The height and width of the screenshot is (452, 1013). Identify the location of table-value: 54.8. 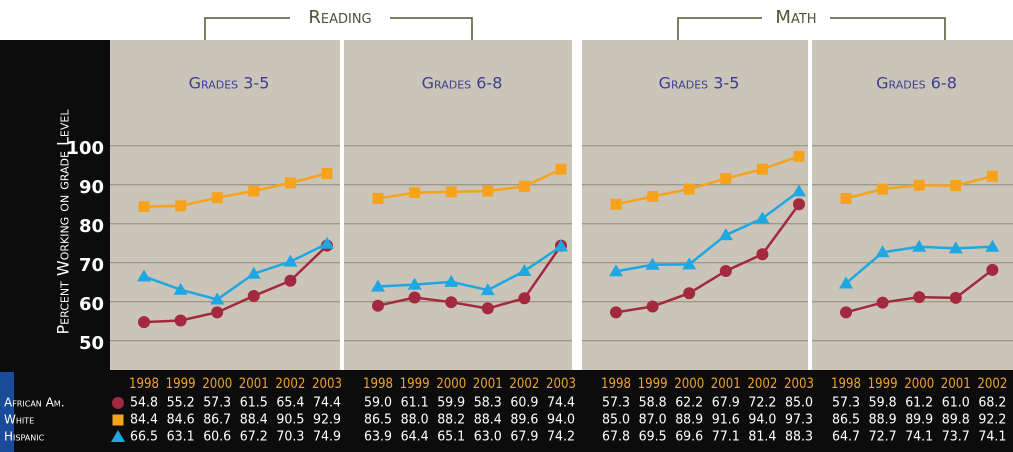
(144, 403).